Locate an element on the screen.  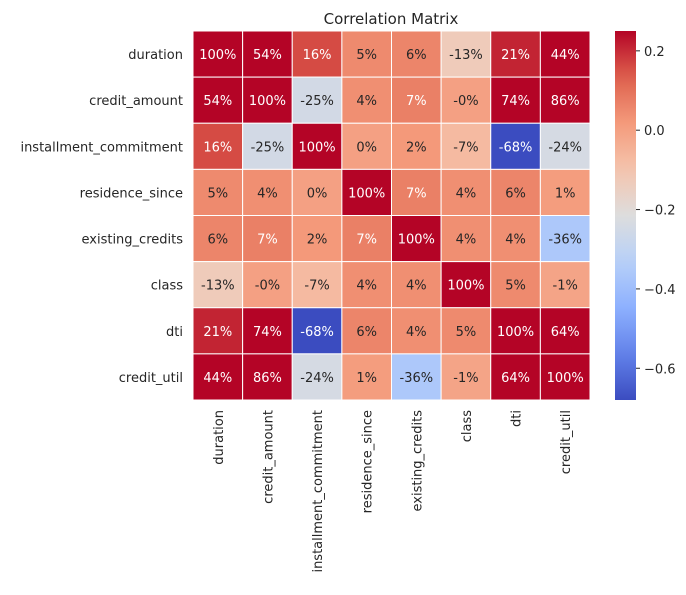
colorbar: 0.2 0.0 −0.2 −0.4 −0.6 is located at coordinates (645, 215).